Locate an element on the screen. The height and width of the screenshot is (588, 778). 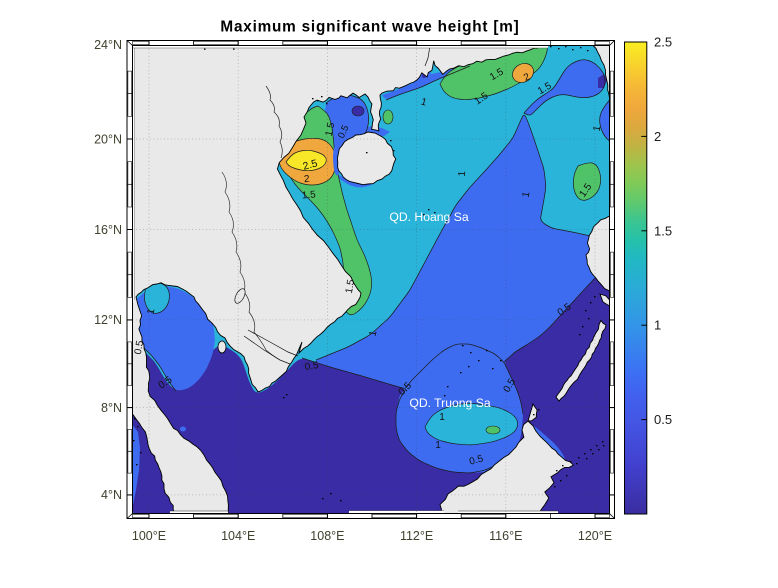
svg-text: 24°N is located at coordinates (108, 45).